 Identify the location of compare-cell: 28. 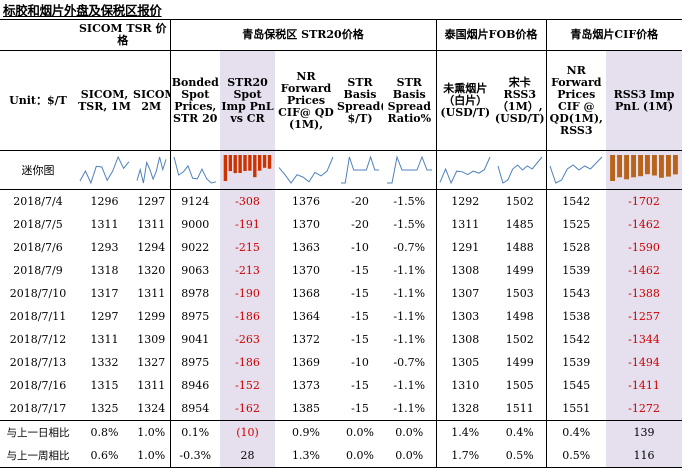
(248, 456).